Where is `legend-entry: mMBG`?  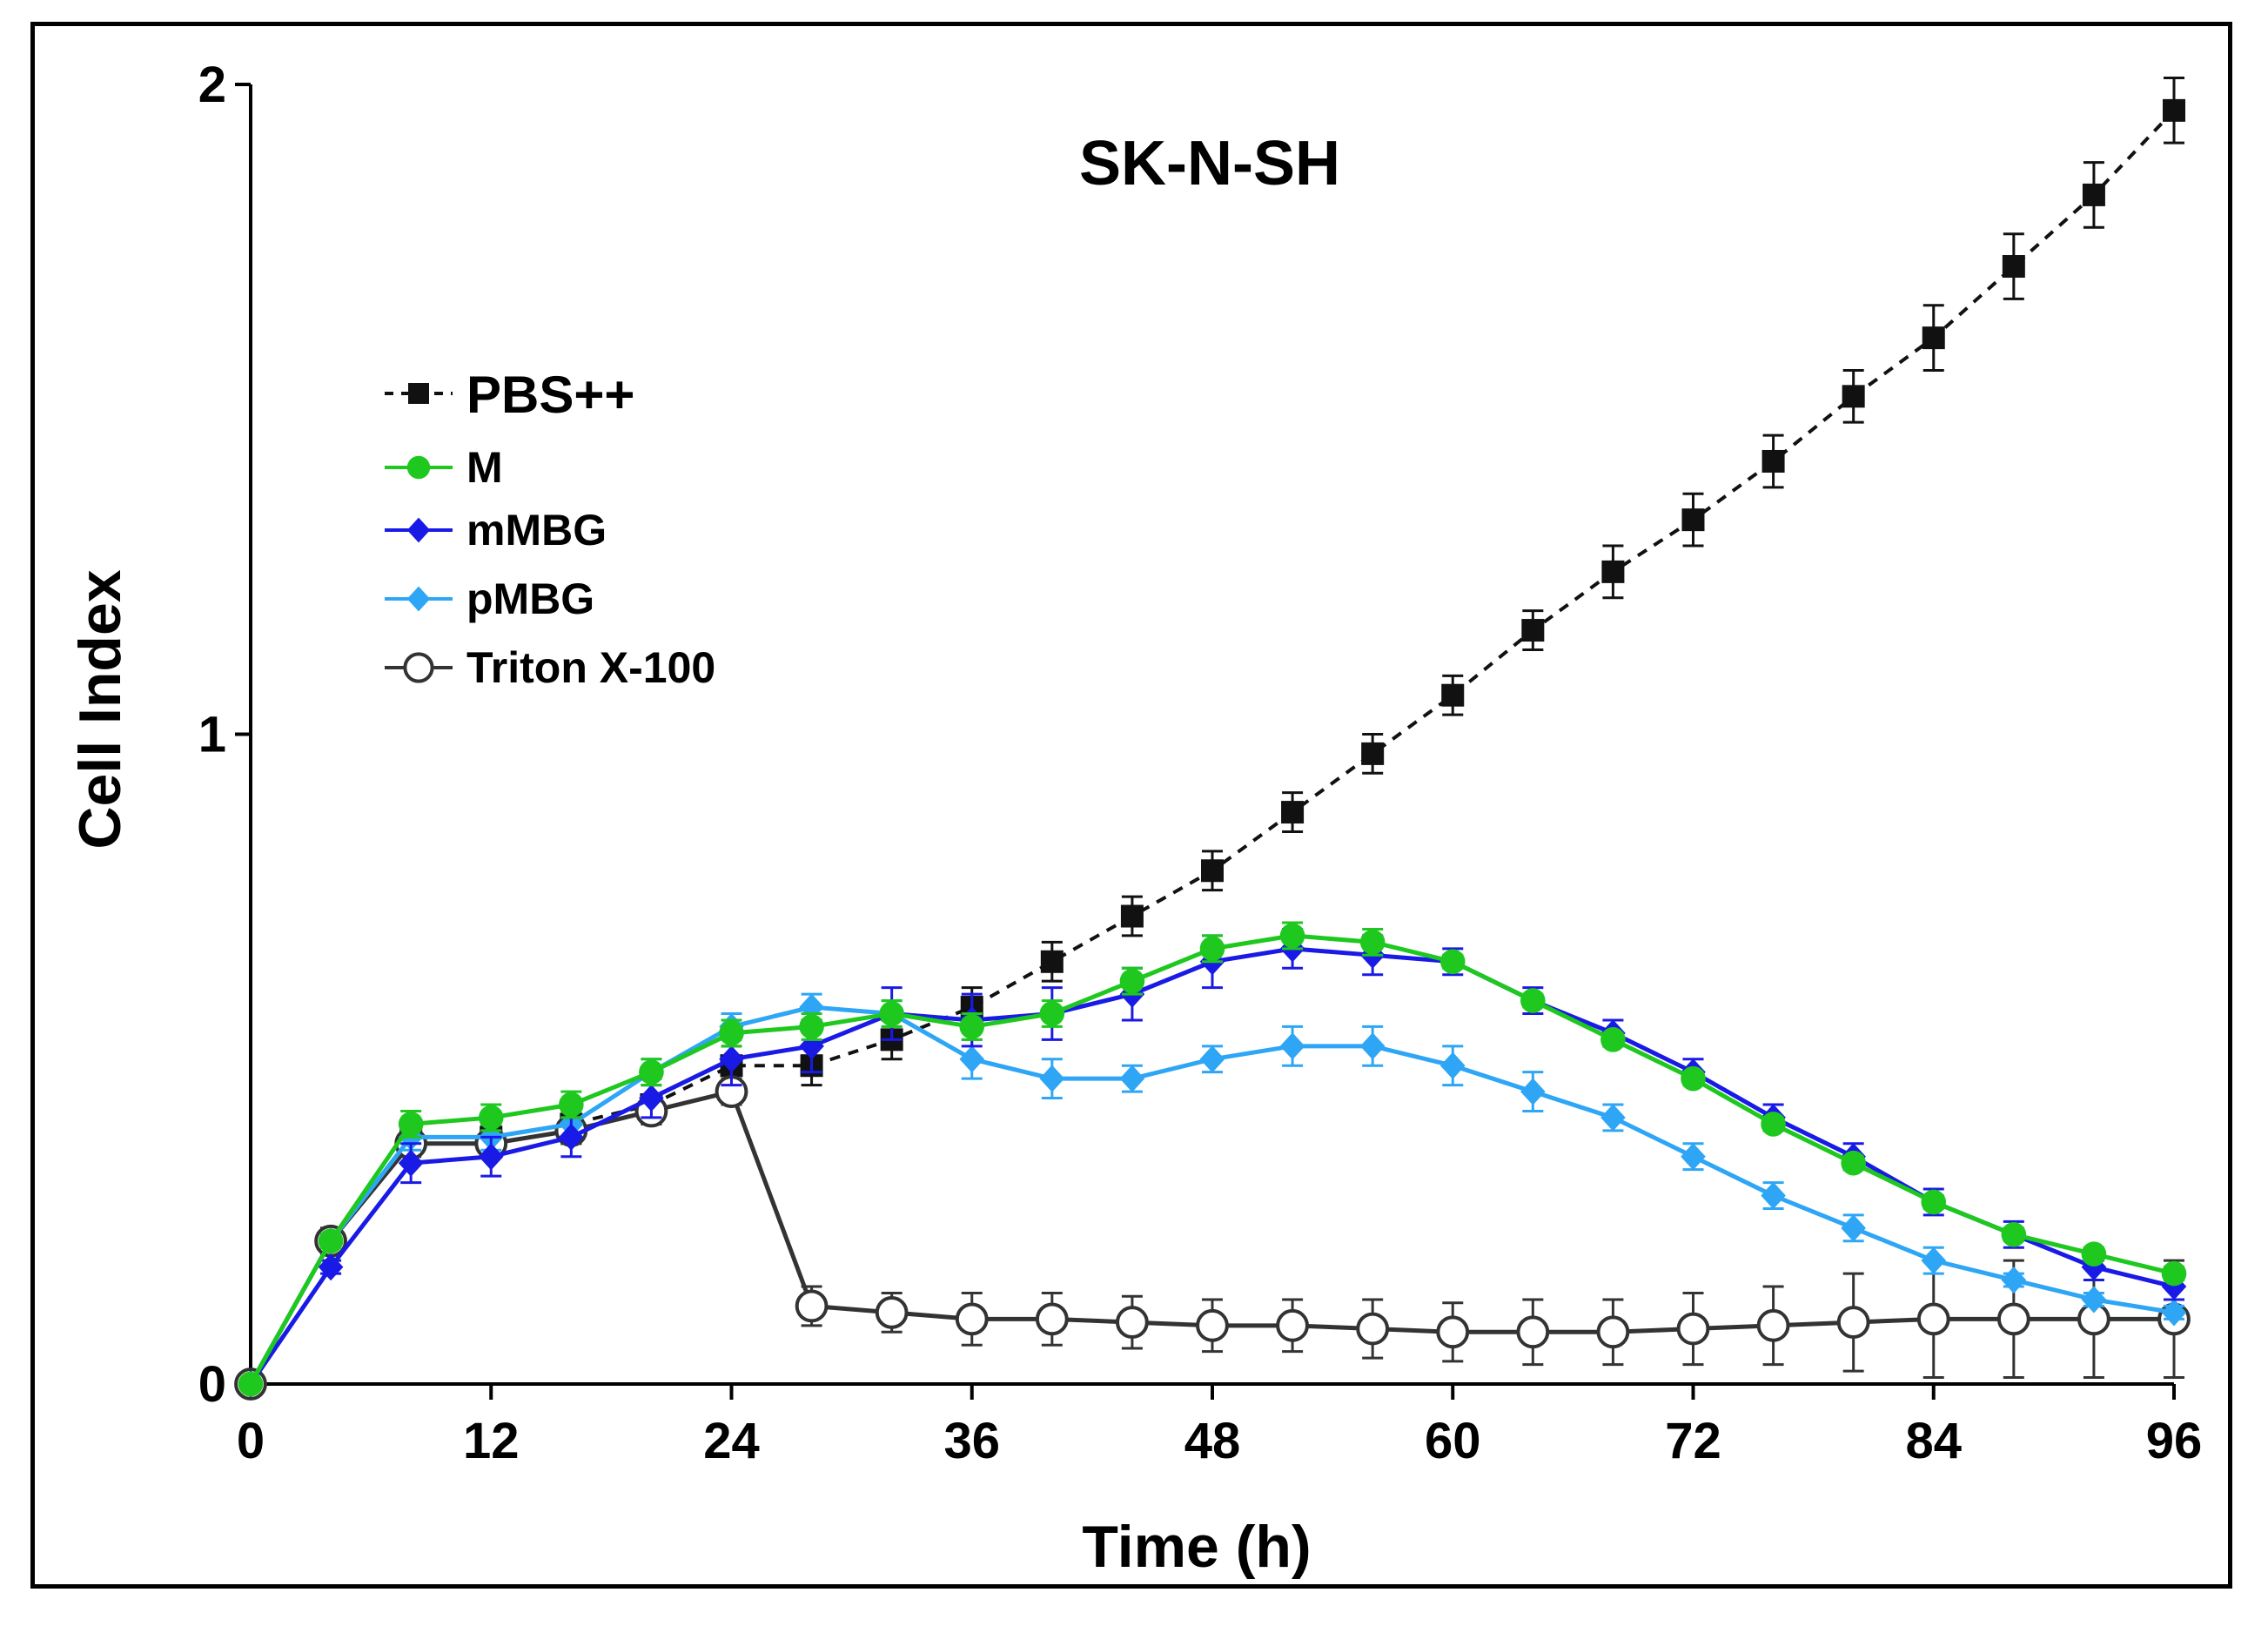 legend-entry: mMBG is located at coordinates (496, 530).